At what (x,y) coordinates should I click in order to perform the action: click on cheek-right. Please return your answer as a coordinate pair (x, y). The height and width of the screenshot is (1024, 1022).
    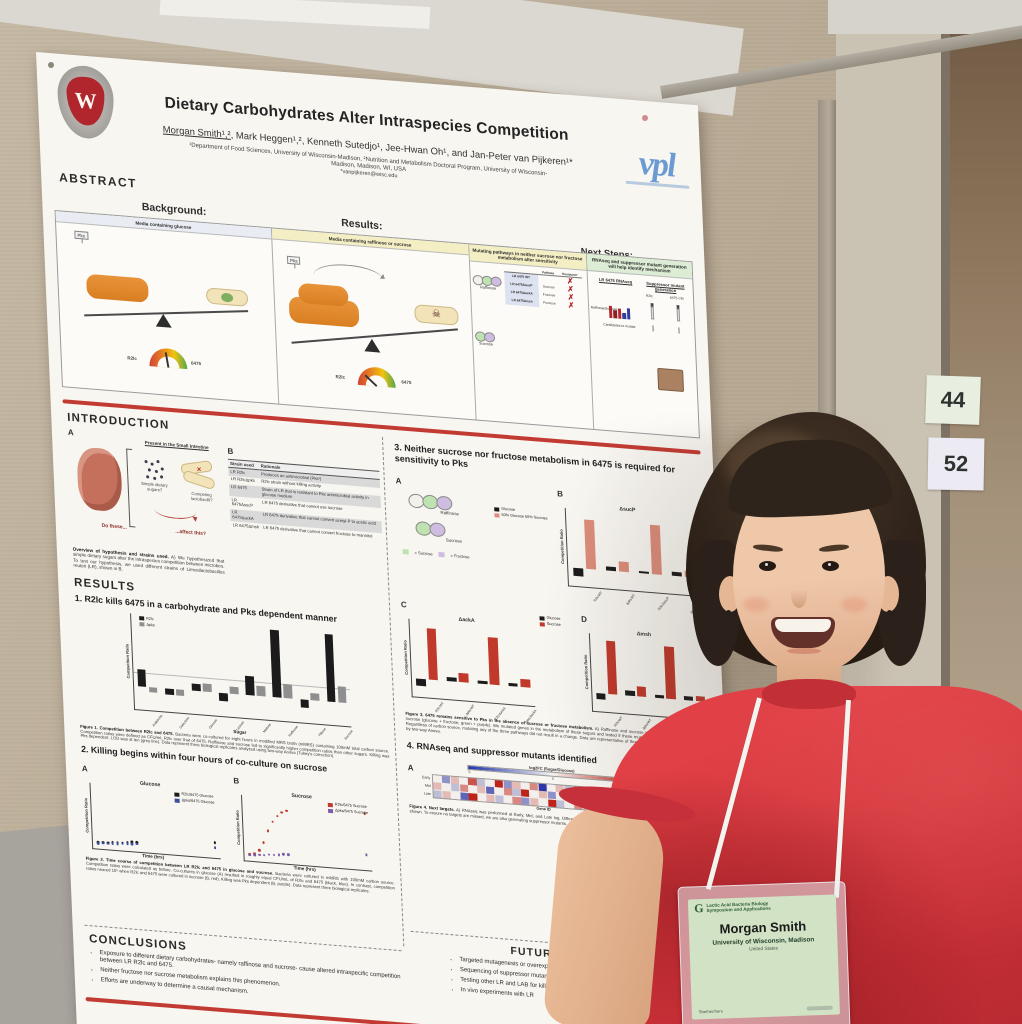
    Looking at the image, I should click on (854, 604).